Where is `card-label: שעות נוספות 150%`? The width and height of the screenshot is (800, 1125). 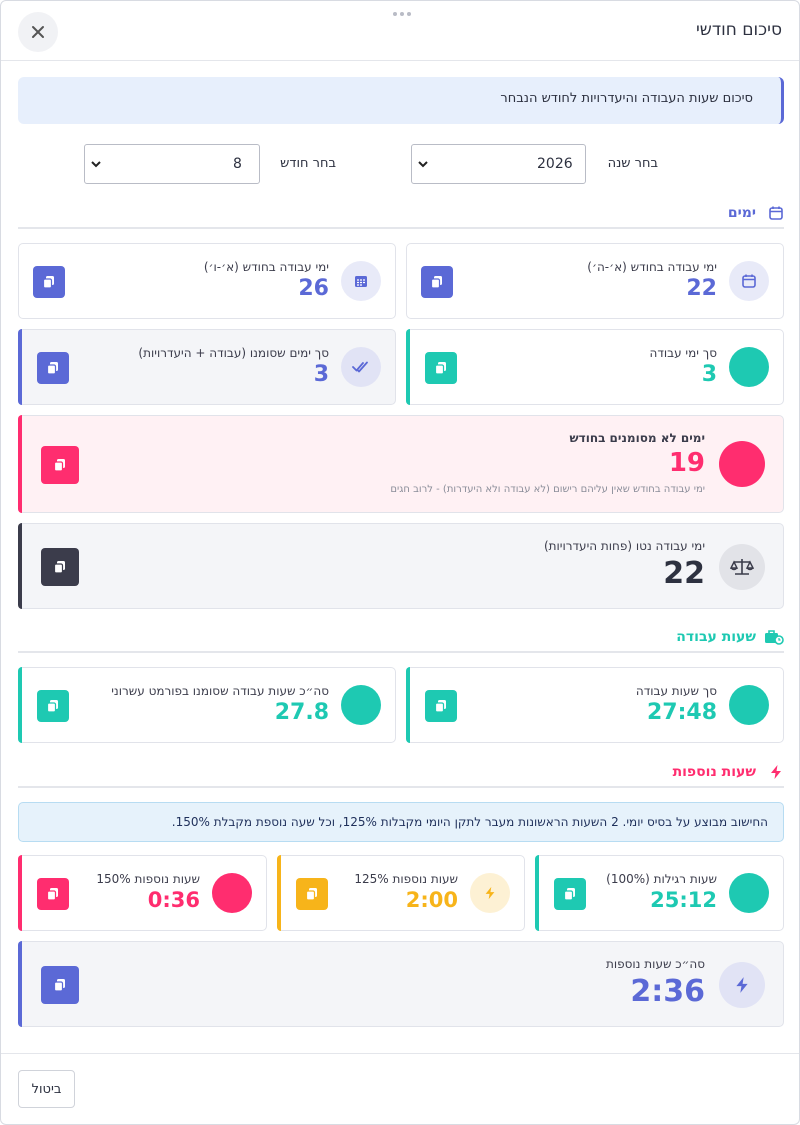 card-label: שעות נוספות 150% is located at coordinates (148, 879).